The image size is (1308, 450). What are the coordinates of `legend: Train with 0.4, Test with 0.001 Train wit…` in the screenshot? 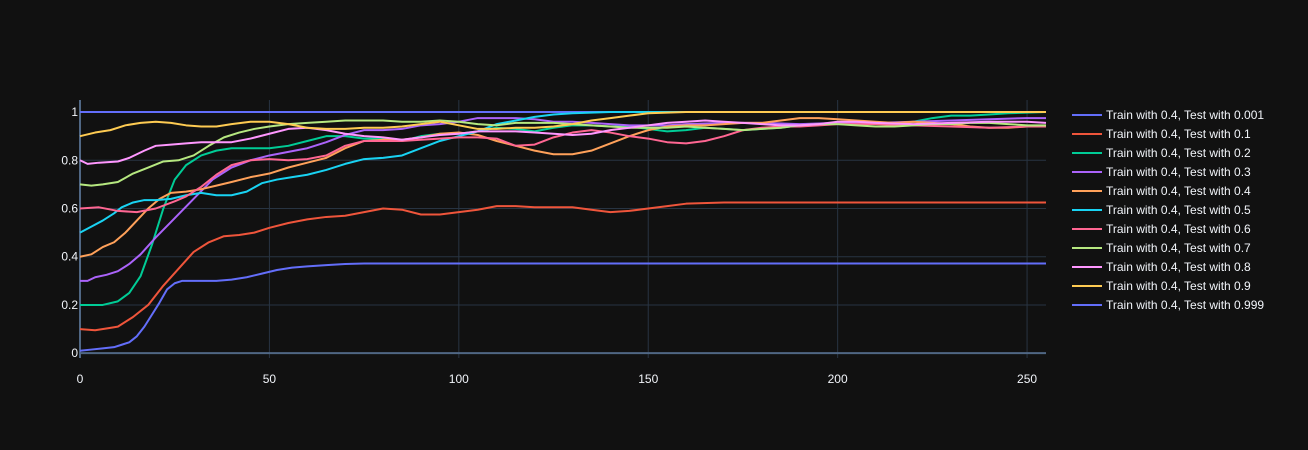 It's located at (1168, 210).